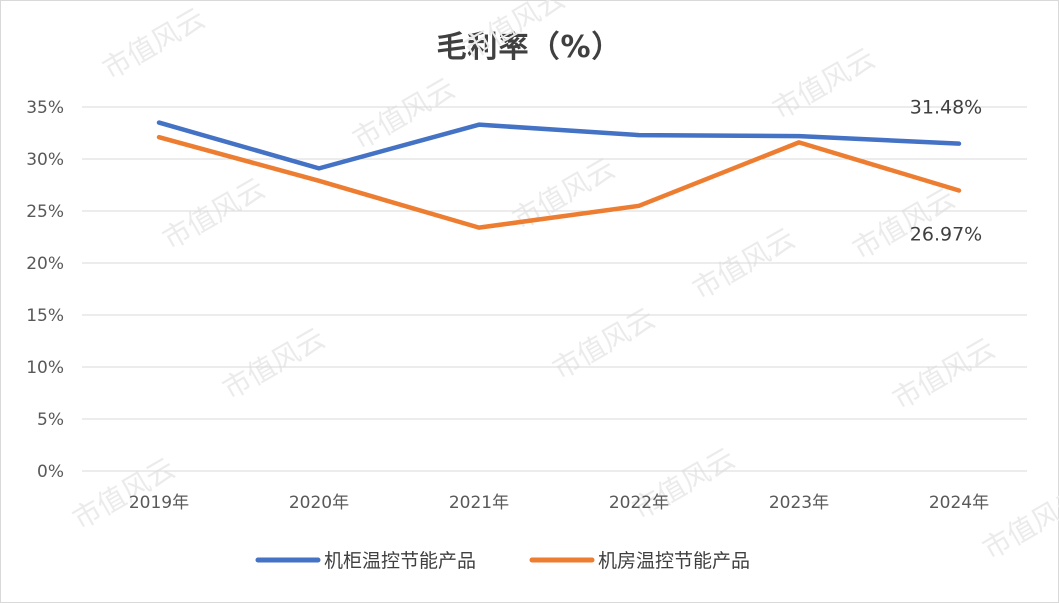  Describe the element at coordinates (50, 420) in the screenshot. I see `y-tick-label: 5%` at that location.